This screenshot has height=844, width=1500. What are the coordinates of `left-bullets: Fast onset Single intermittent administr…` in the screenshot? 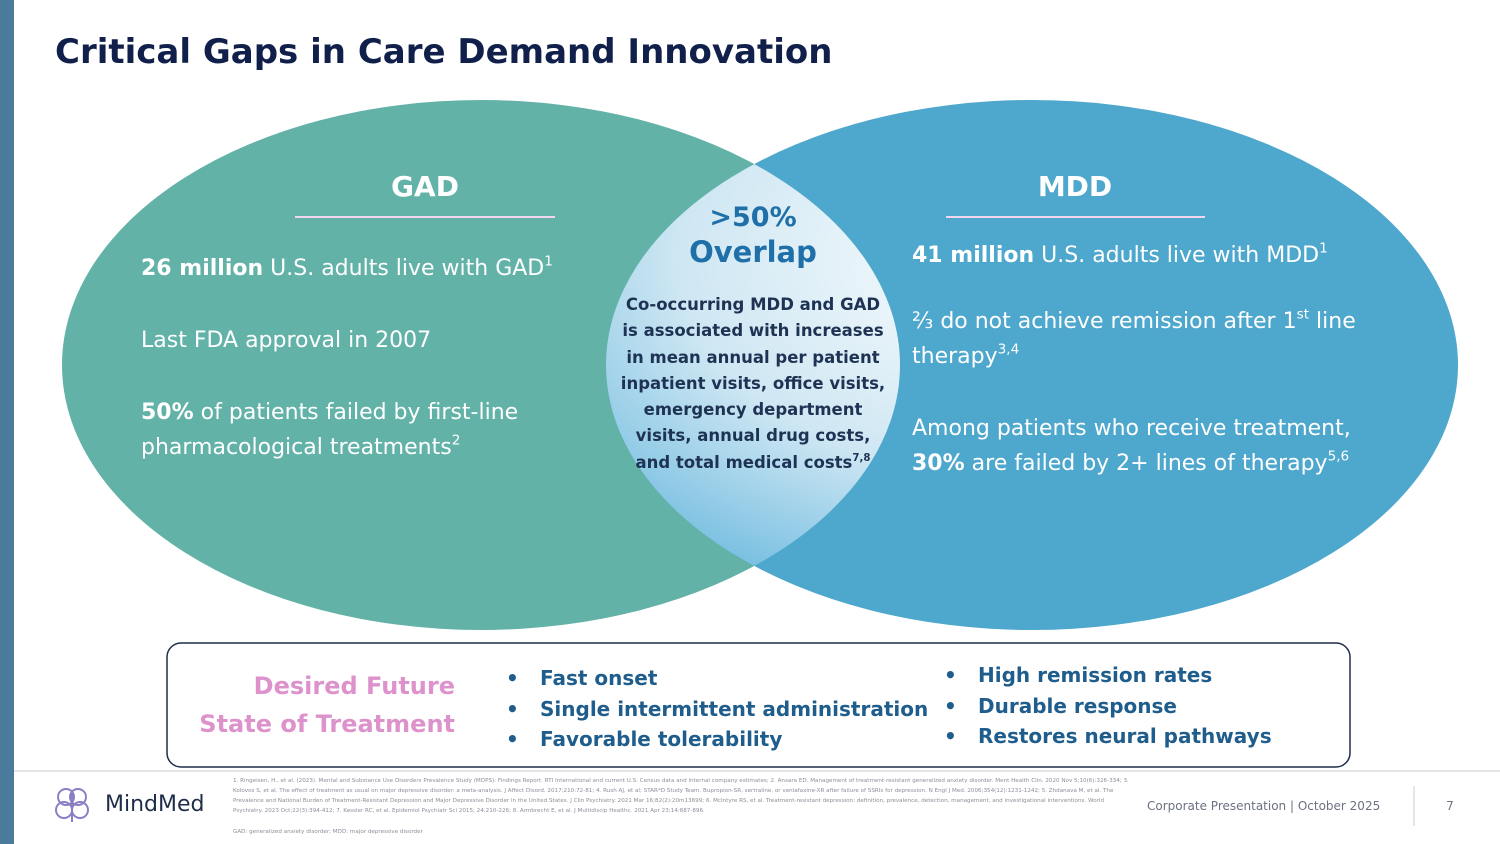 It's located at (734, 709).